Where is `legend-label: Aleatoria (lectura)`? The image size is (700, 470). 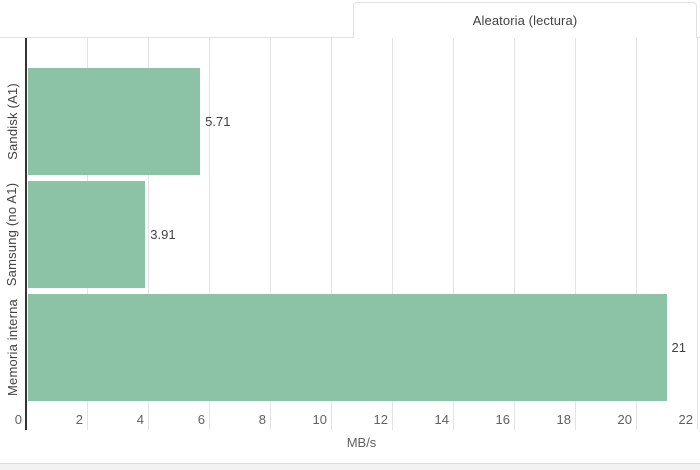 legend-label: Aleatoria (lectura) is located at coordinates (525, 20).